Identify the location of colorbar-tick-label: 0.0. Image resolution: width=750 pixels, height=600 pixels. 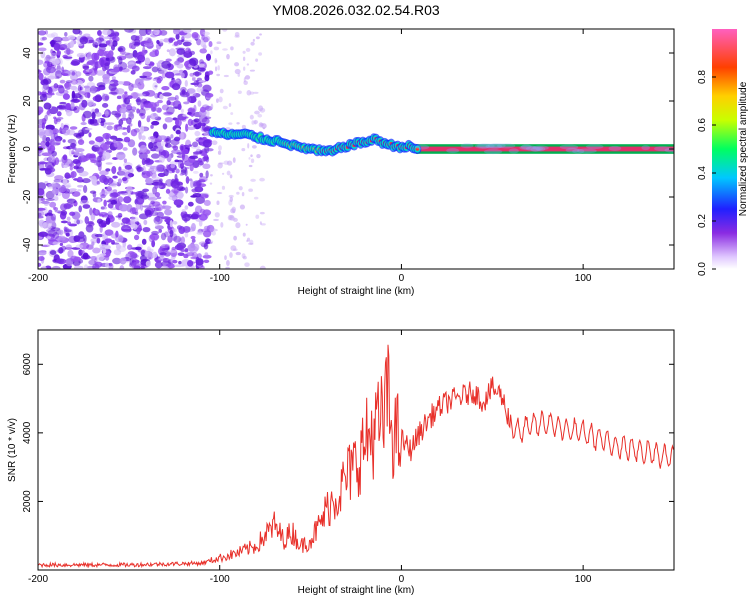
(702, 269).